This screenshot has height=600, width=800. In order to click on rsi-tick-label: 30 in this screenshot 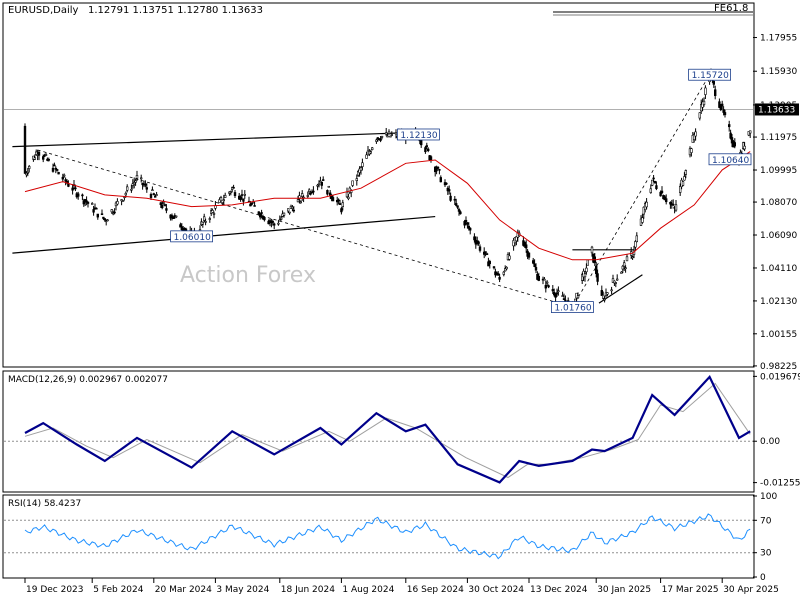, I will do `click(766, 554)`.